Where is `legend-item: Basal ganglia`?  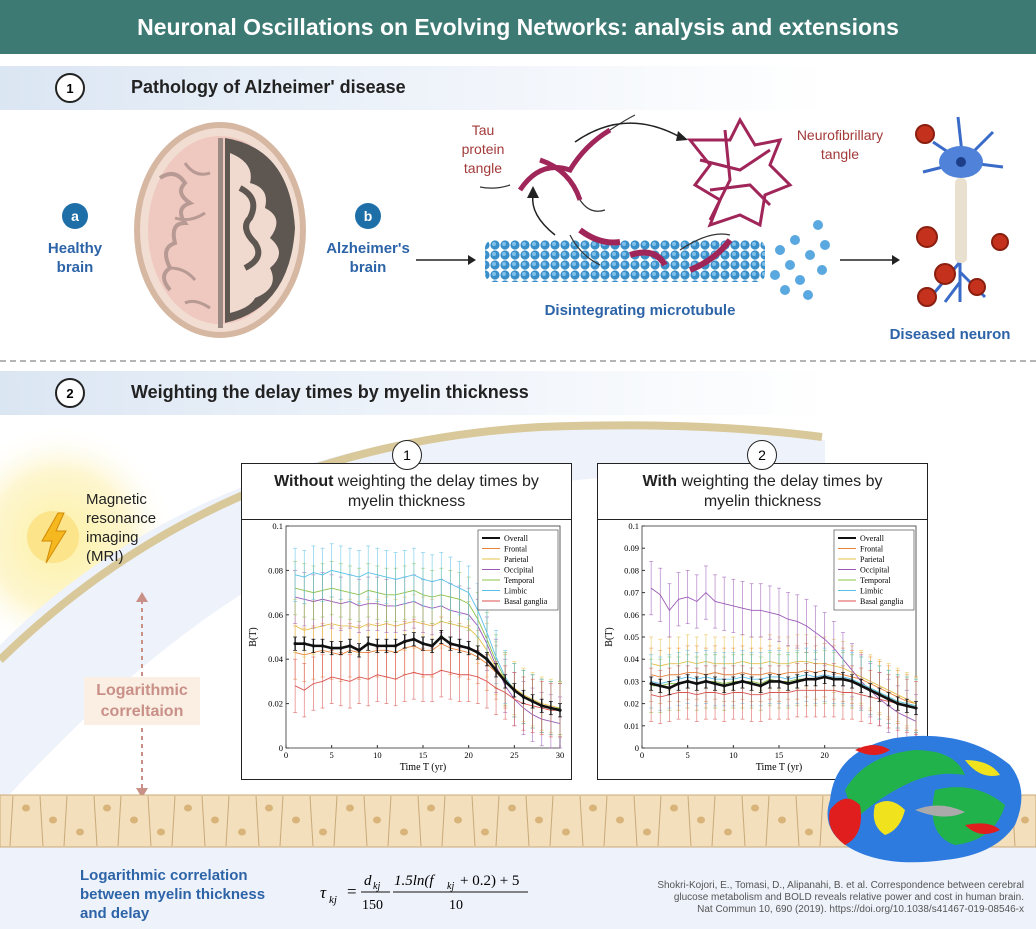
legend-item: Basal ganglia is located at coordinates (526, 601).